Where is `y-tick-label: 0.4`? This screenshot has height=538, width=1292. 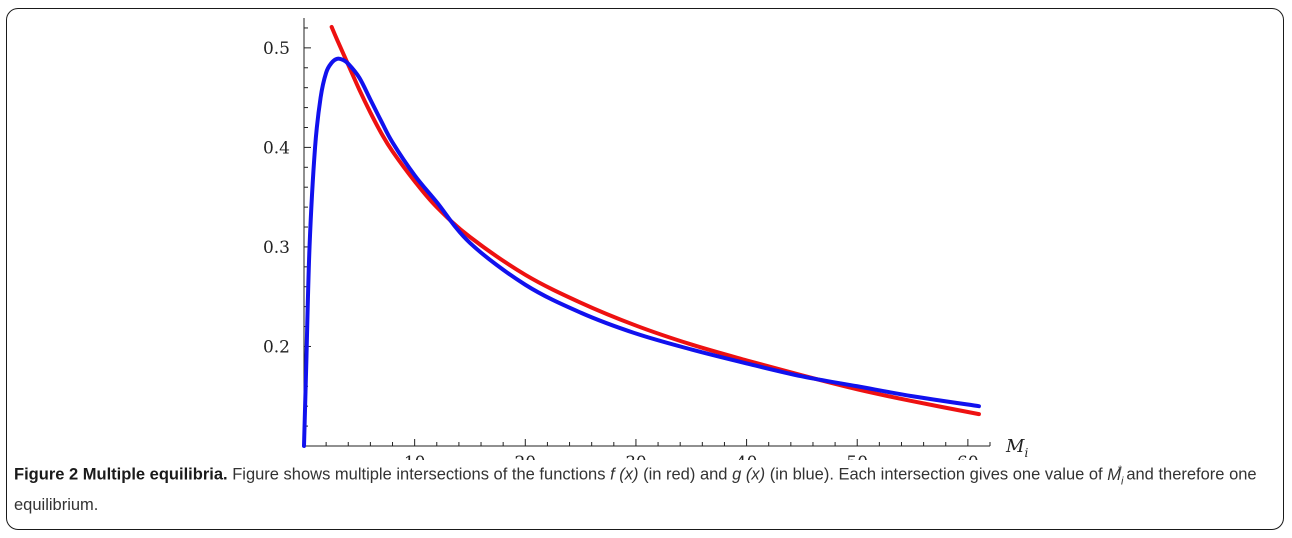 y-tick-label: 0.4 is located at coordinates (276, 148).